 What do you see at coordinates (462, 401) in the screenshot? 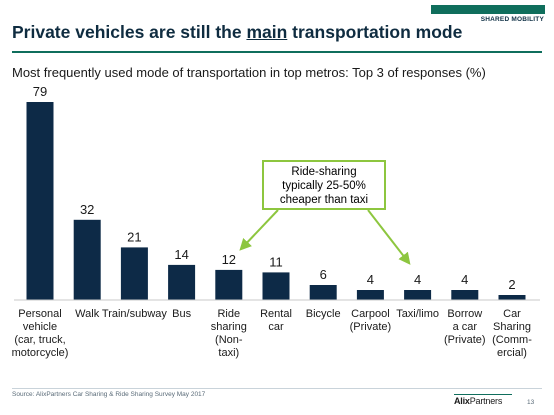
I see `logo-part-a: Alix` at bounding box center [462, 401].